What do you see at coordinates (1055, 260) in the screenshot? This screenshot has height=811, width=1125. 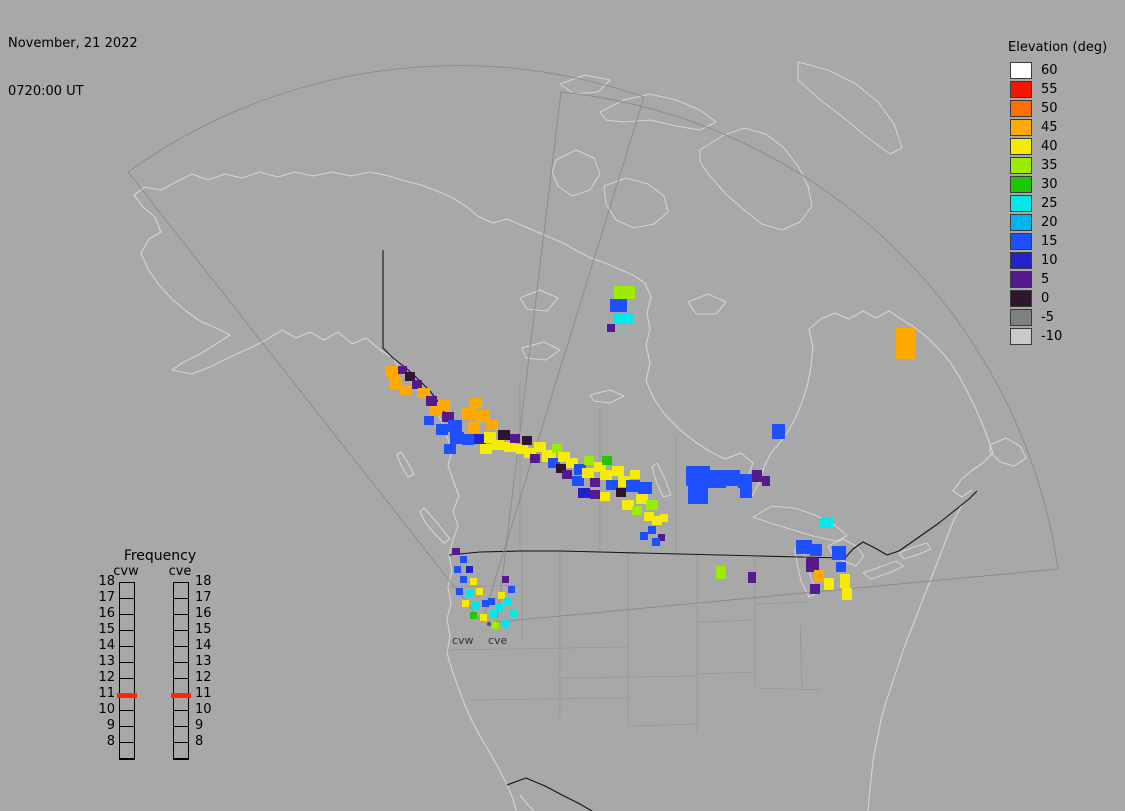 I see `elevation-legend-entry: 10` at bounding box center [1055, 260].